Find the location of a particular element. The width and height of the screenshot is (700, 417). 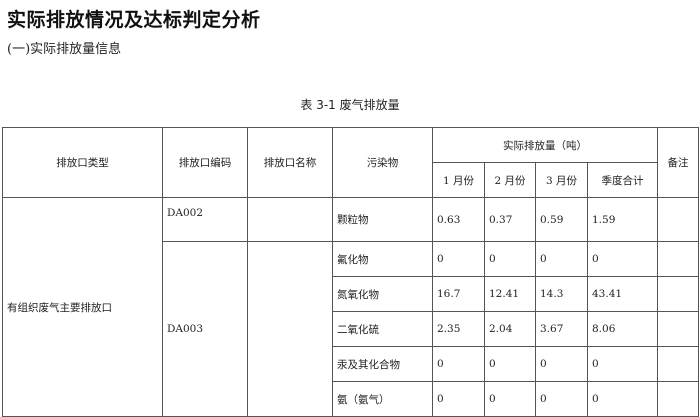

pollutant: 氟化物 is located at coordinates (382, 259).